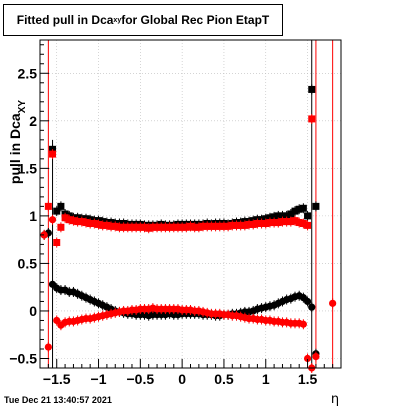  I want to click on chart-title-suffix: for Global Rec Pion EtapT, so click(195, 20).